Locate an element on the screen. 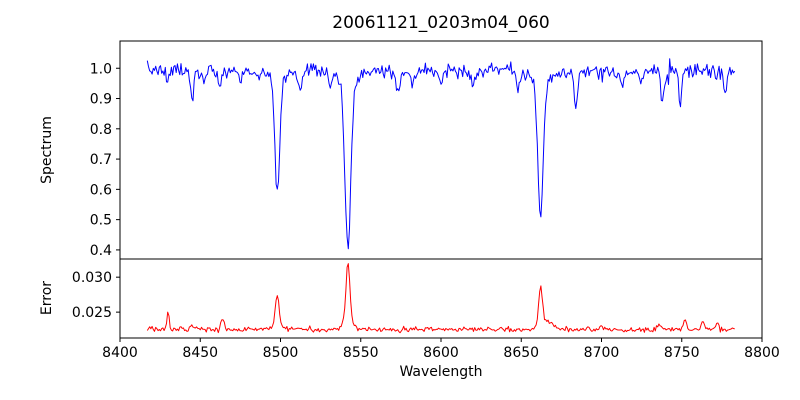  error-y-axis-label: Error is located at coordinates (47, 298).